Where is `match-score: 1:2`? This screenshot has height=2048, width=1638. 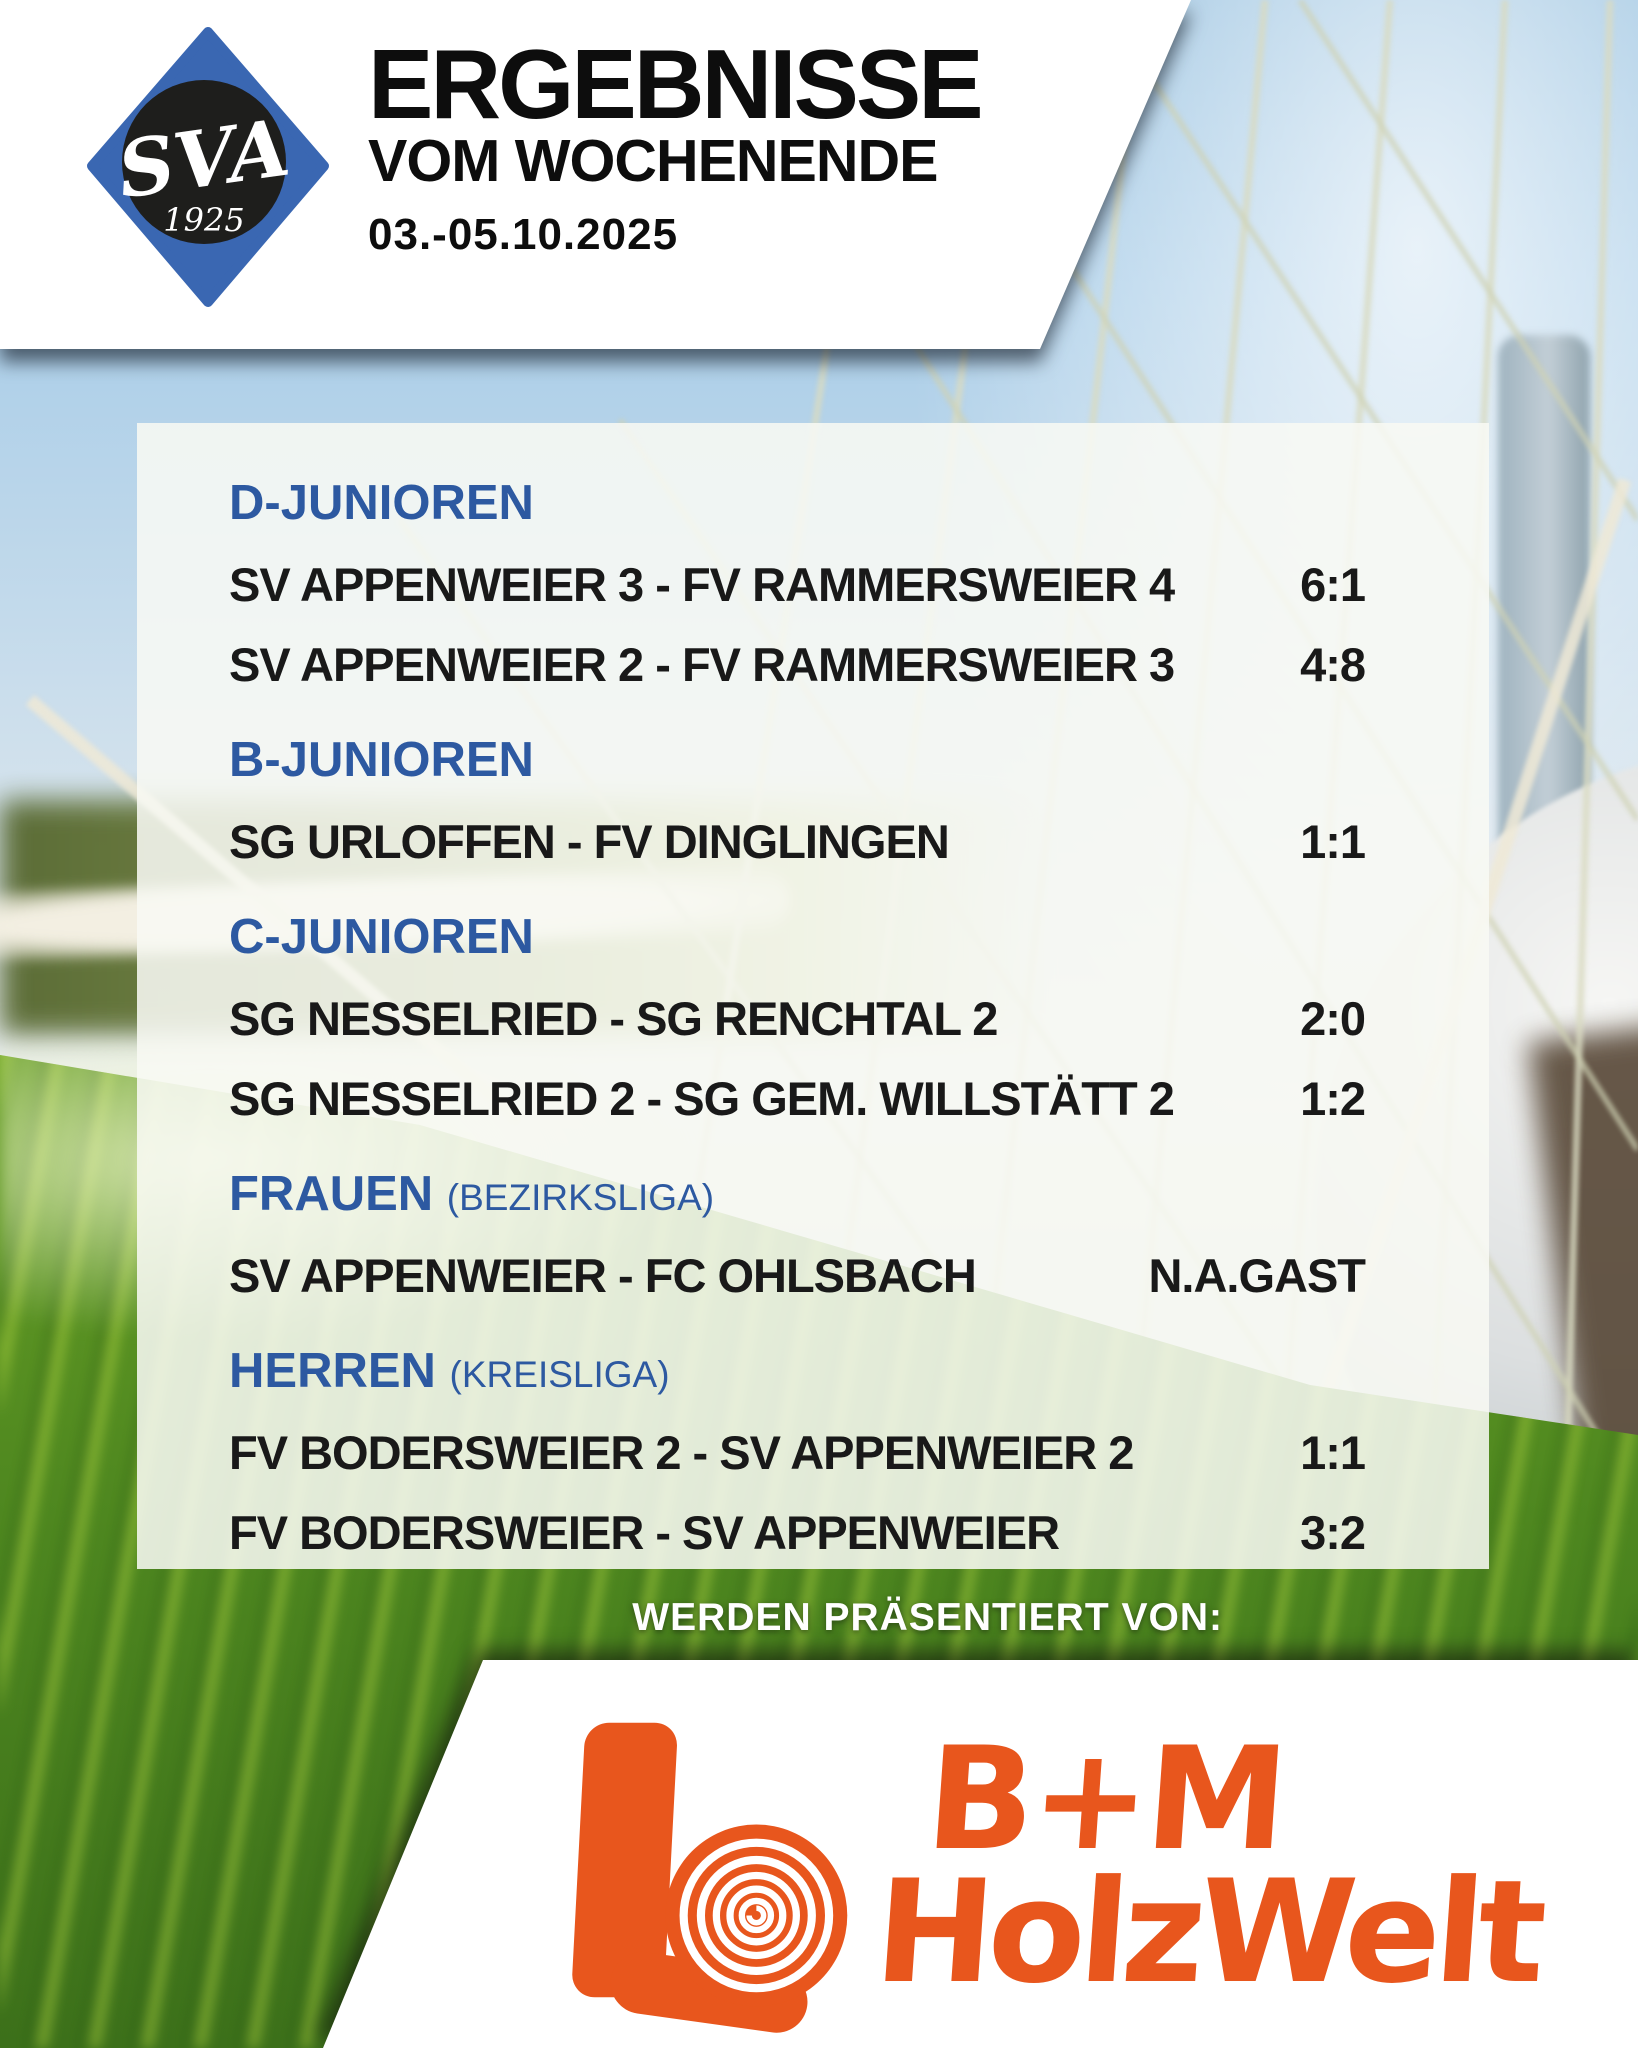
match-score: 1:2 is located at coordinates (1333, 1098).